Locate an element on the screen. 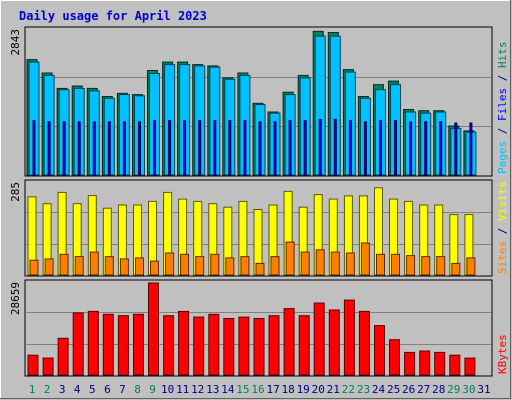  day-label: 5 is located at coordinates (92, 389).